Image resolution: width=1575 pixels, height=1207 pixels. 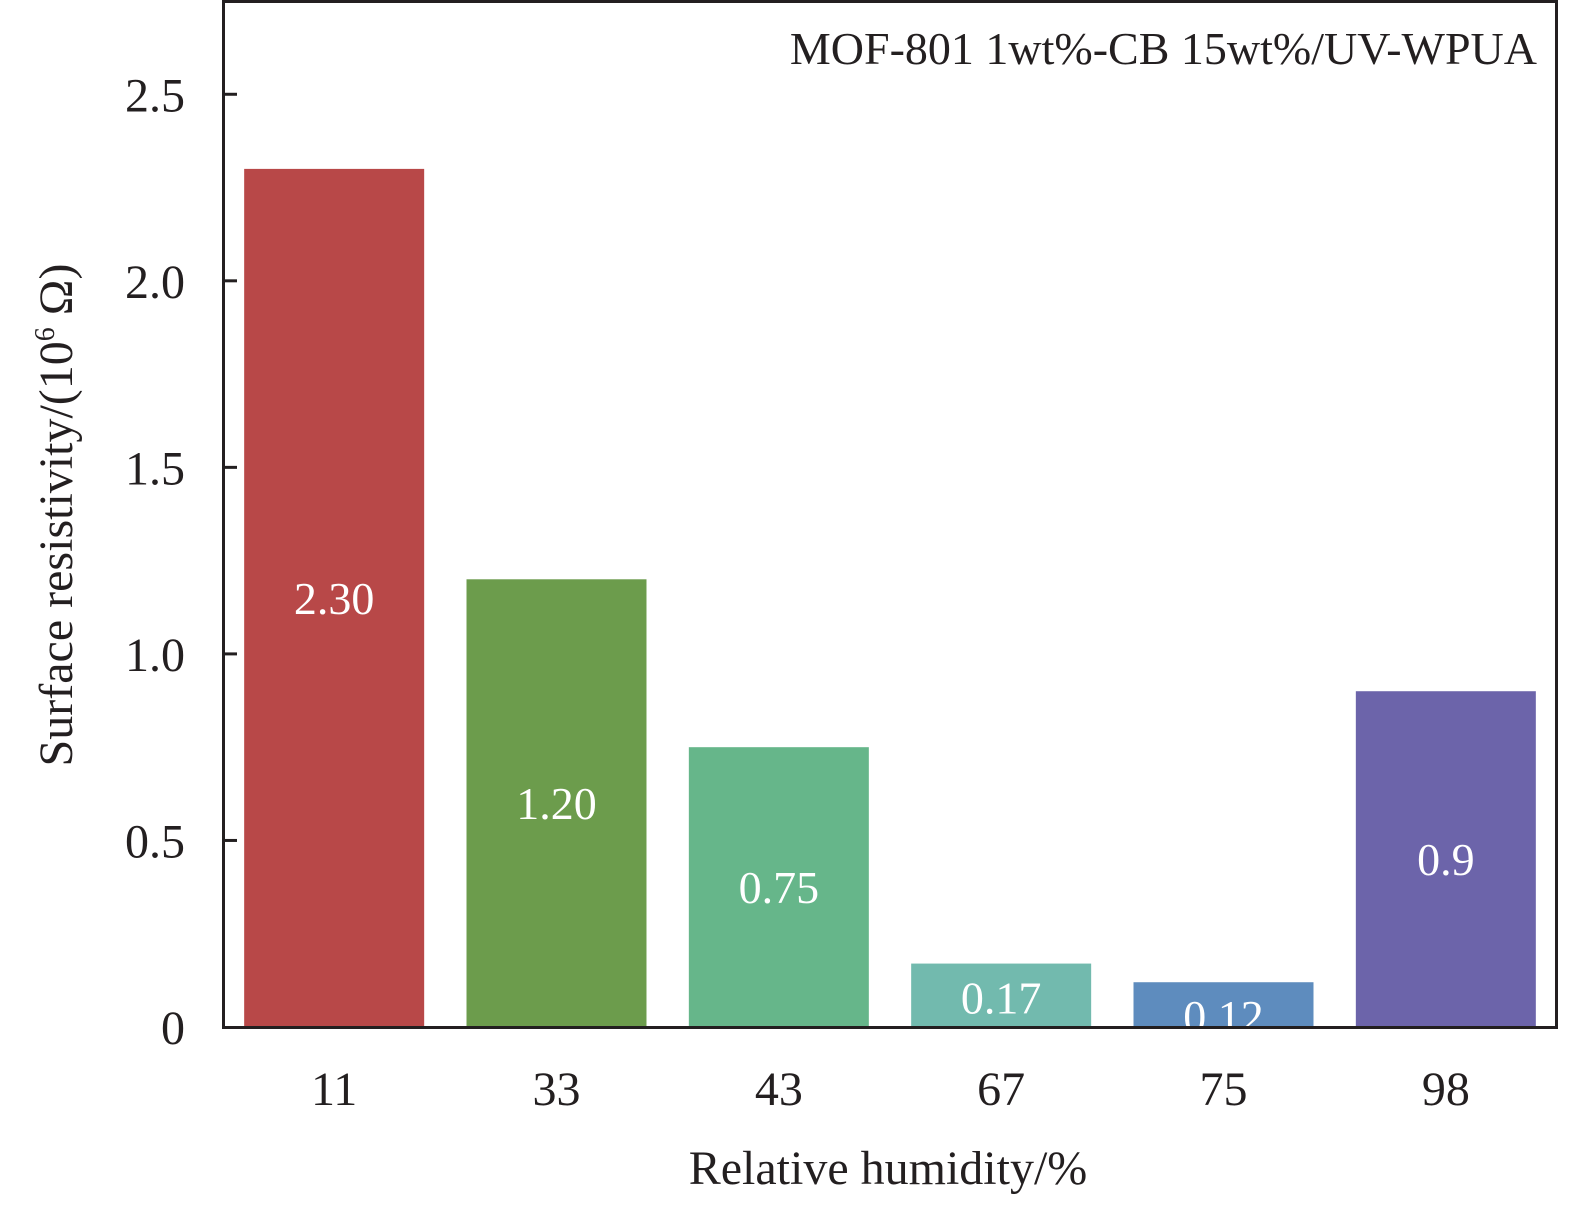 I want to click on data-label-75: 0.12, so click(x=1223, y=1016).